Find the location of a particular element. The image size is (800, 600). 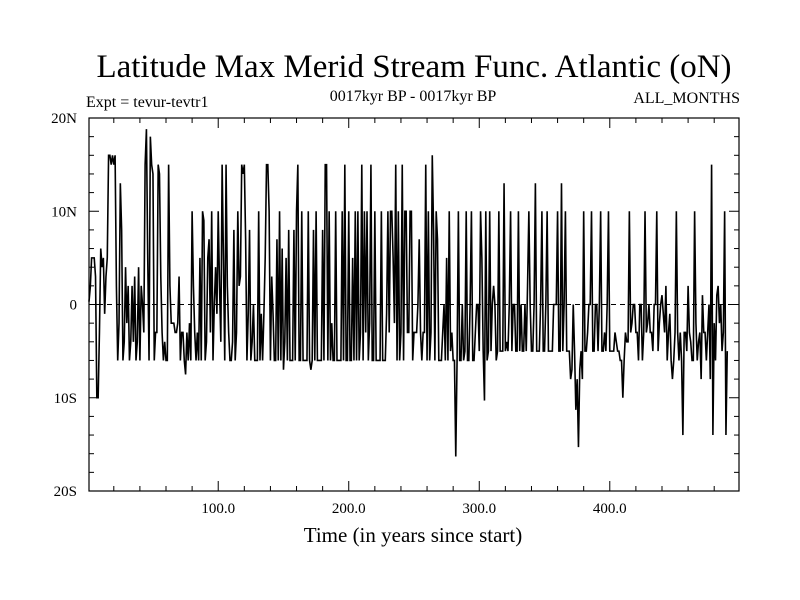

subtitle-right: ALL_MONTHS is located at coordinates (686, 98).